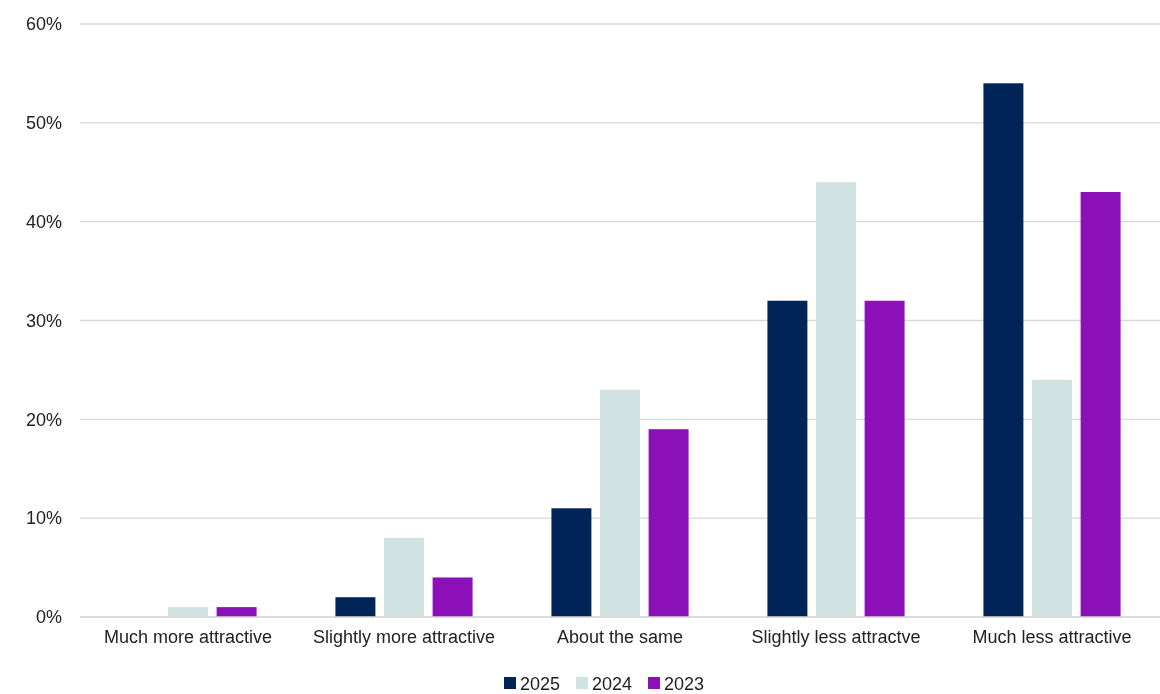 The image size is (1160, 694). Describe the element at coordinates (1052, 637) in the screenshot. I see `x-tick-label: Much less attractive` at that location.